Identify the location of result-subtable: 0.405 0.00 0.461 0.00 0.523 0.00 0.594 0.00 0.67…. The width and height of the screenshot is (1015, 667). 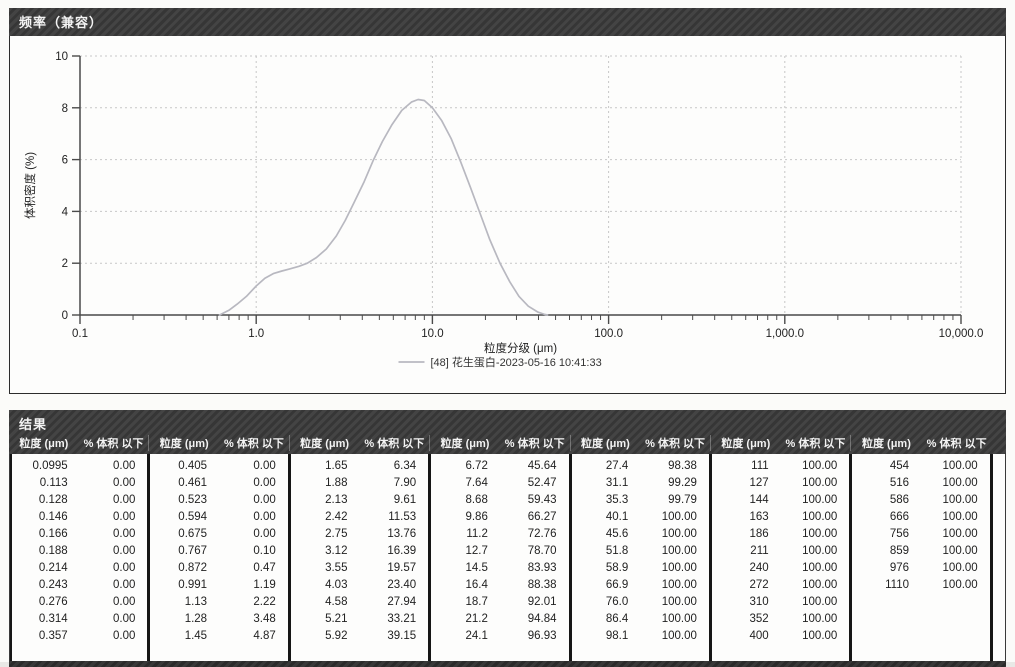
(220, 557).